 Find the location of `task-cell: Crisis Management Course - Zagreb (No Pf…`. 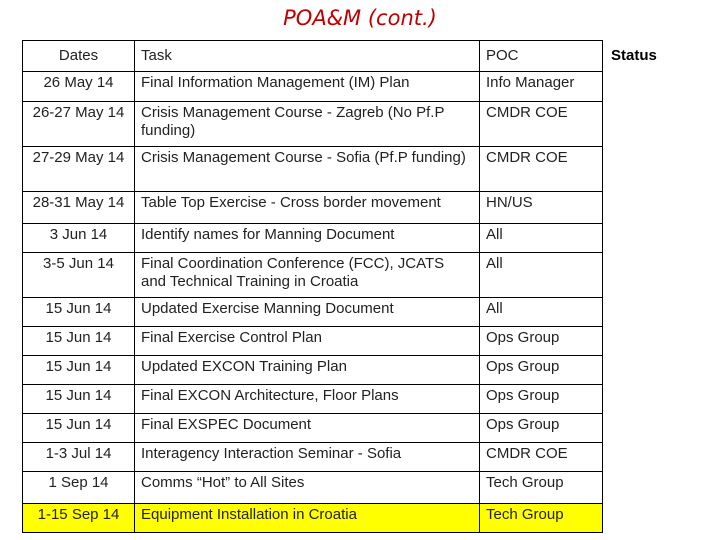

task-cell: Crisis Management Course - Zagreb (No Pf… is located at coordinates (307, 124).